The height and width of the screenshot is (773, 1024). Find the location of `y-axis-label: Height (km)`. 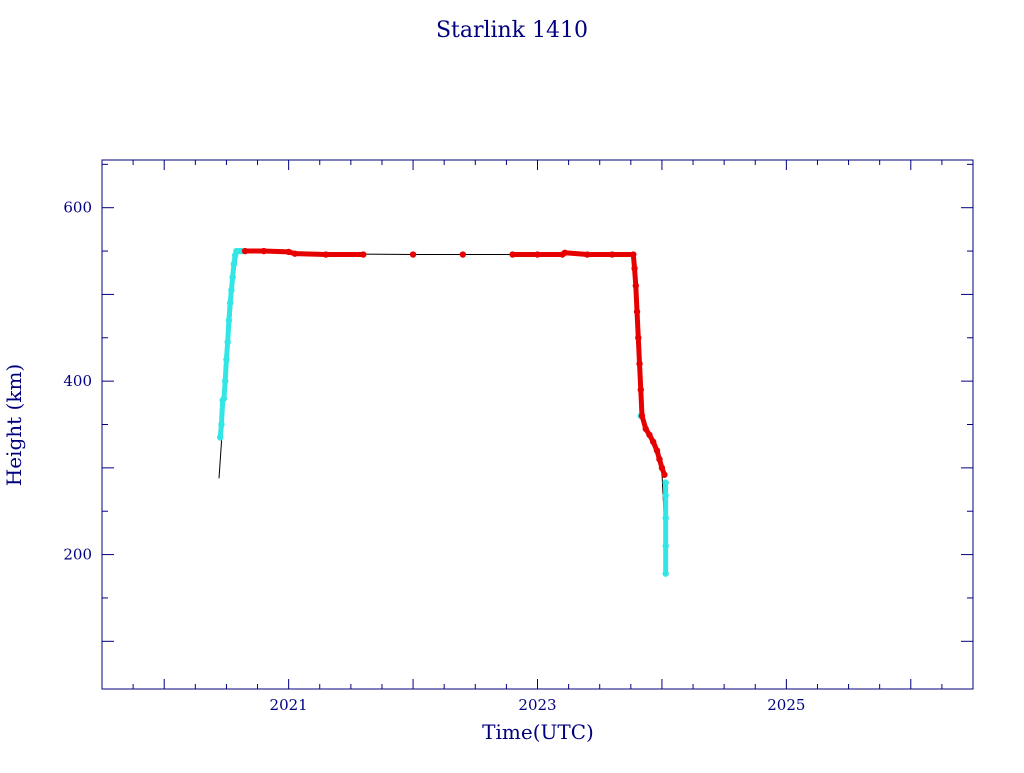

y-axis-label: Height (km) is located at coordinates (14, 425).